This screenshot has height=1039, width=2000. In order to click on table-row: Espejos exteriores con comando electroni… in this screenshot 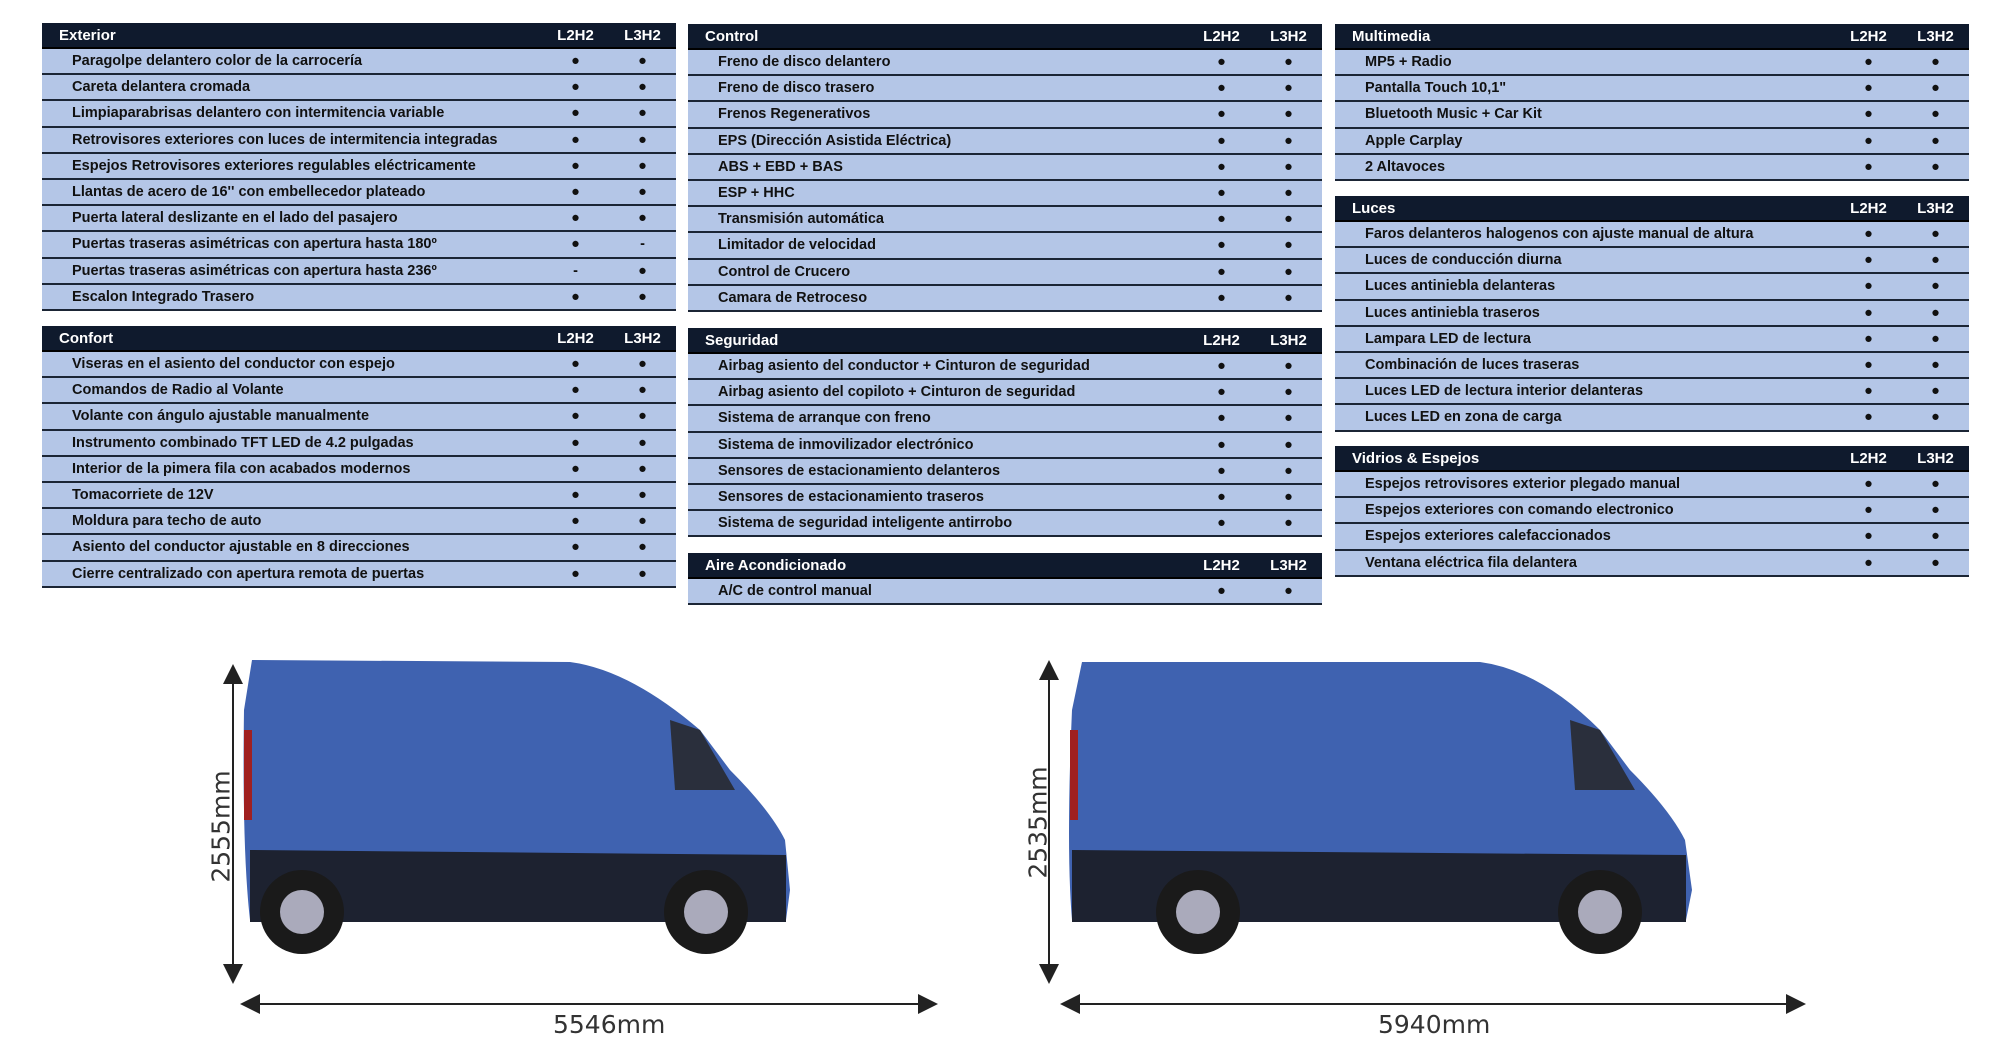, I will do `click(1652, 511)`.